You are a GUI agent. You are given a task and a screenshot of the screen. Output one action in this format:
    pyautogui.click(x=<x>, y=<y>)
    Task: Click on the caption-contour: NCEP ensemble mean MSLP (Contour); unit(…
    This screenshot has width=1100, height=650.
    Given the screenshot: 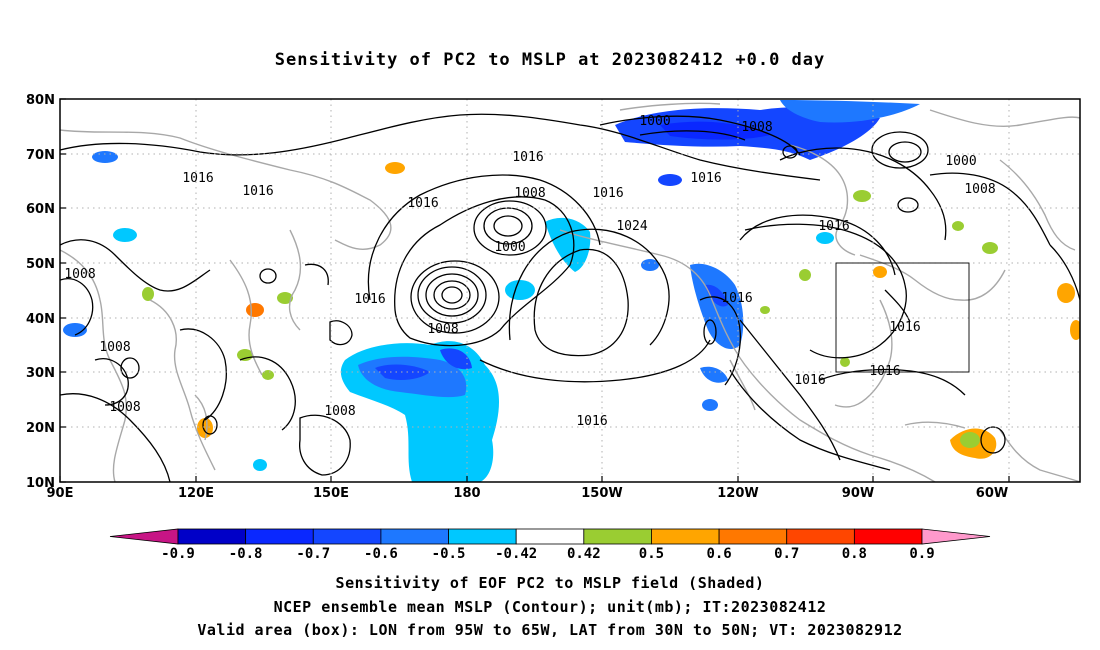 What is the action you would take?
    pyautogui.click(x=550, y=607)
    